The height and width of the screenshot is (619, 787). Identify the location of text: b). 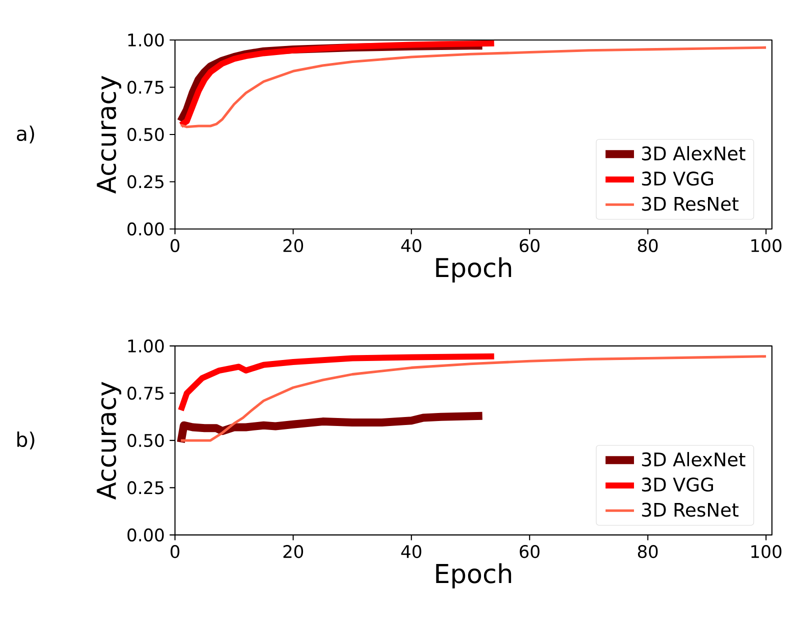
(25, 441).